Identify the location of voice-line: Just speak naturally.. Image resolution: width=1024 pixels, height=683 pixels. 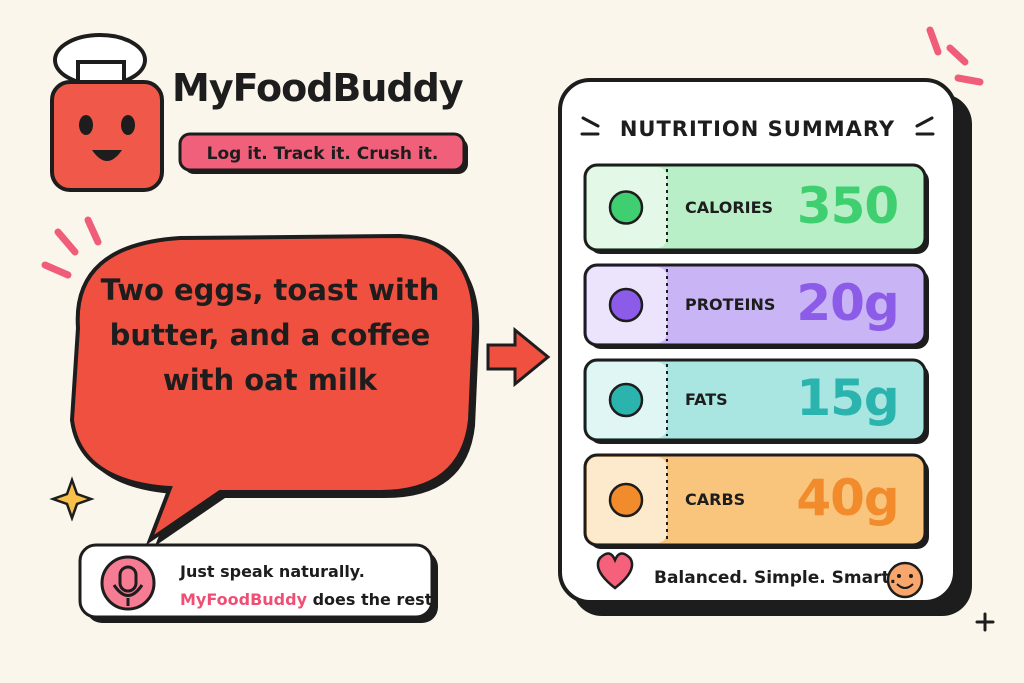
(272, 571).